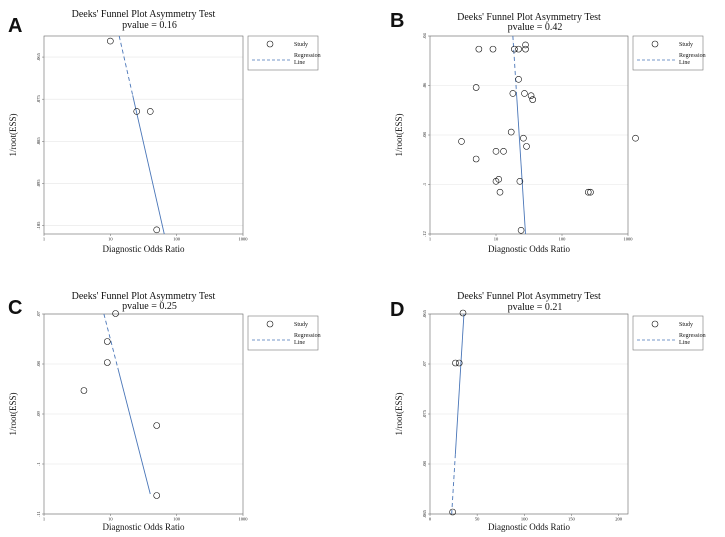  I want to click on y-tick-label: .07, so click(424, 363).